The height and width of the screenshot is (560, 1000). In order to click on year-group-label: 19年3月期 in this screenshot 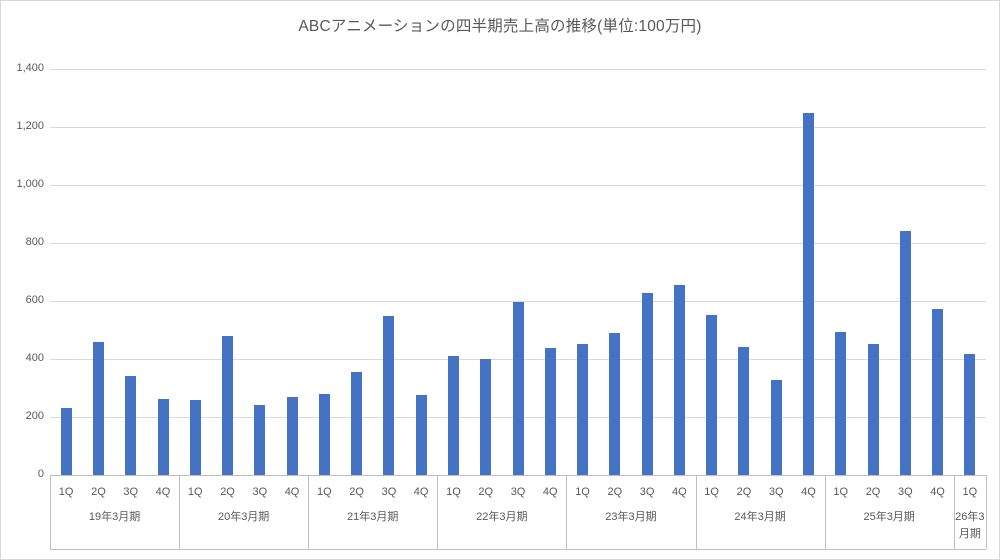, I will do `click(114, 517)`.